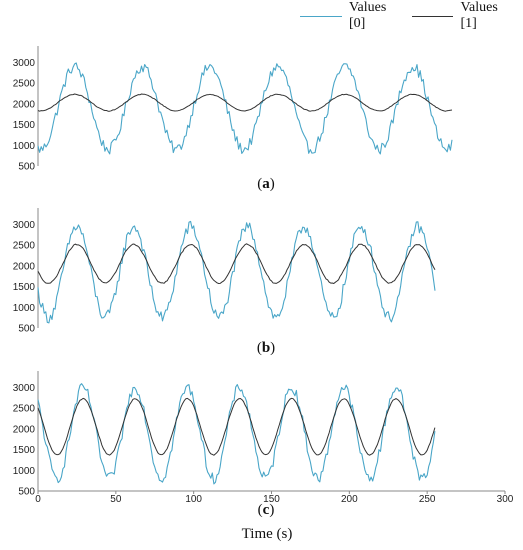  What do you see at coordinates (236, 263) in the screenshot?
I see `series-line-b-values1` at bounding box center [236, 263].